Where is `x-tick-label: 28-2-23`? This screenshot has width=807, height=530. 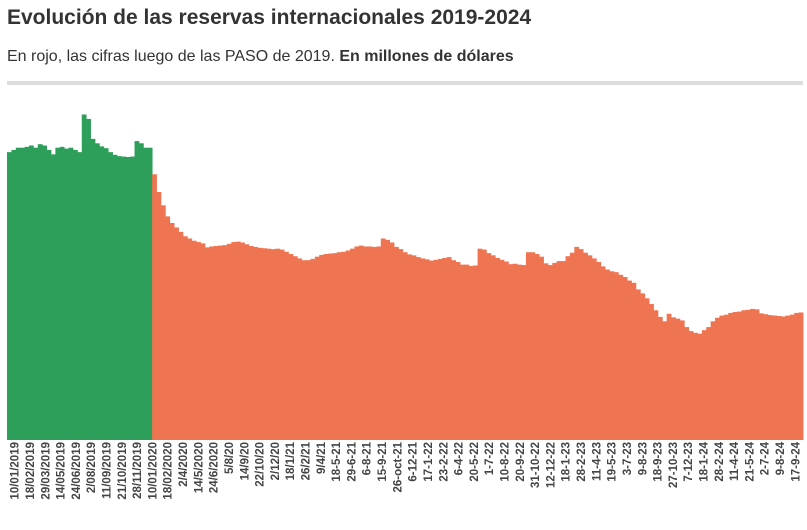
x-tick-label: 28-2-23 is located at coordinates (582, 462).